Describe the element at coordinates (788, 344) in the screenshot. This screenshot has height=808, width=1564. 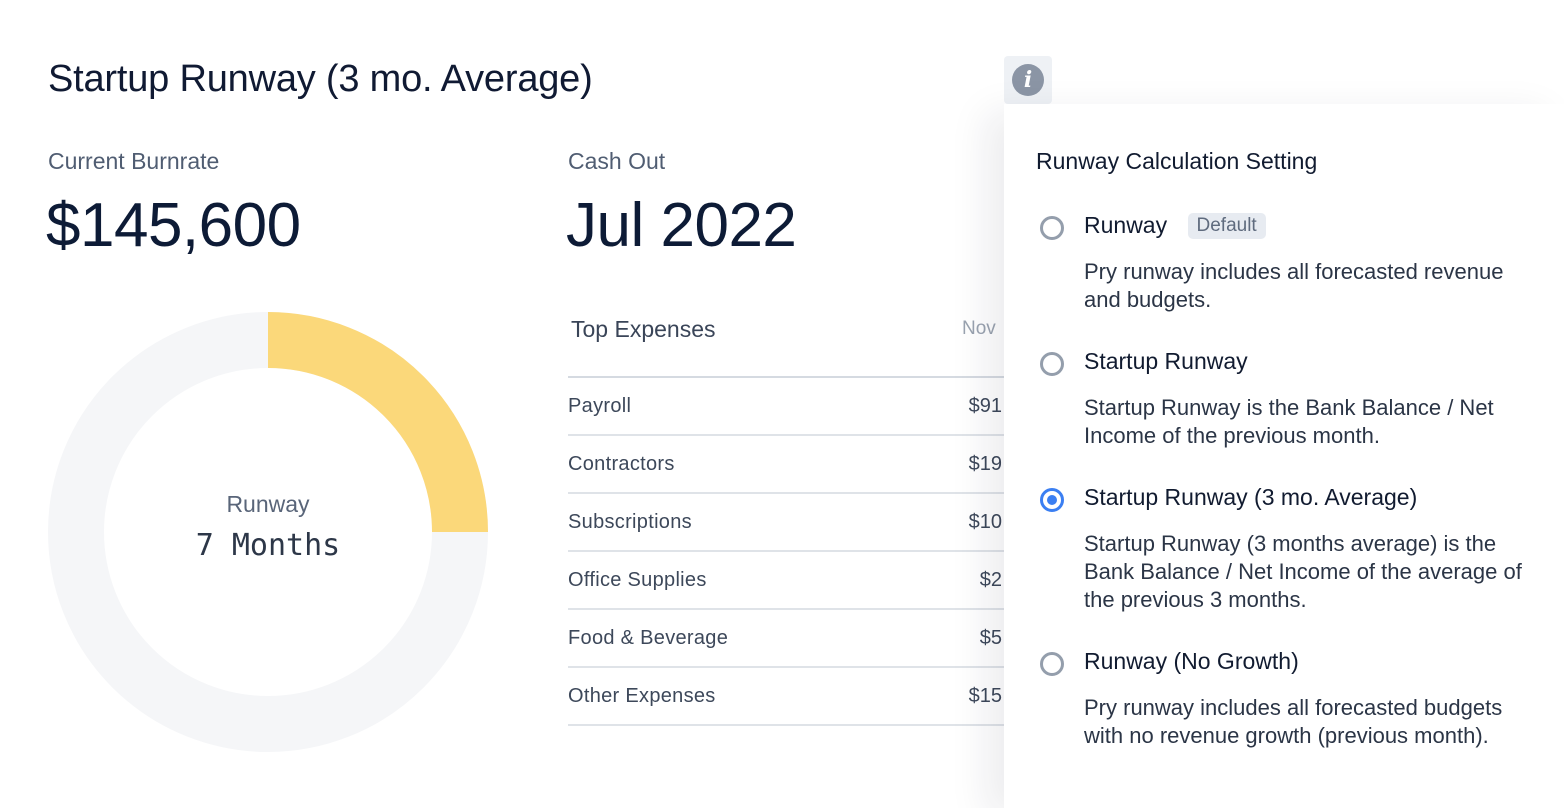
I see `expenses-header: Top Expenses Nov` at that location.